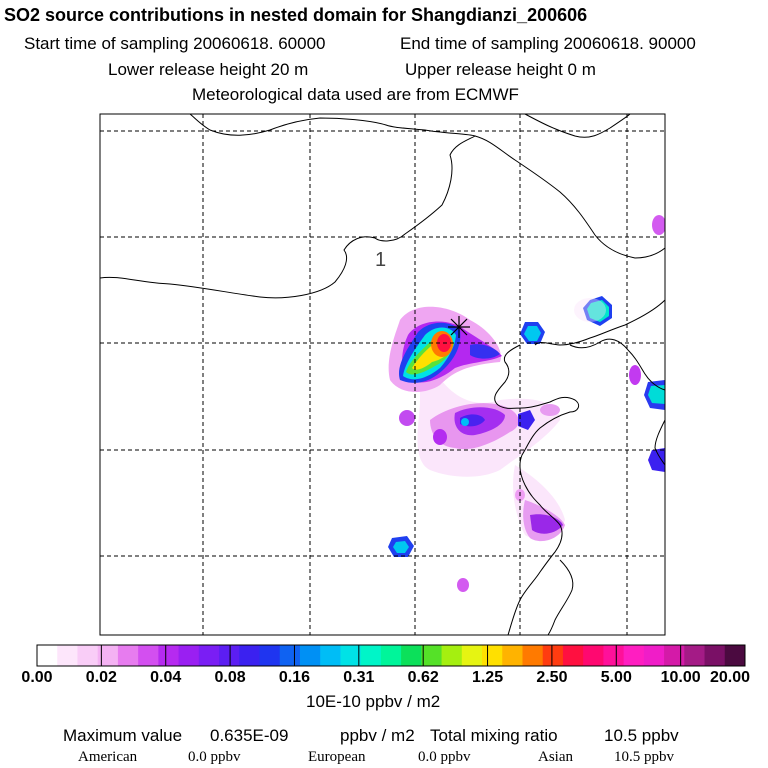 Image resolution: width=768 pixels, height=768 pixels. I want to click on colorbar-tick-label-9: 5.00, so click(616, 677).